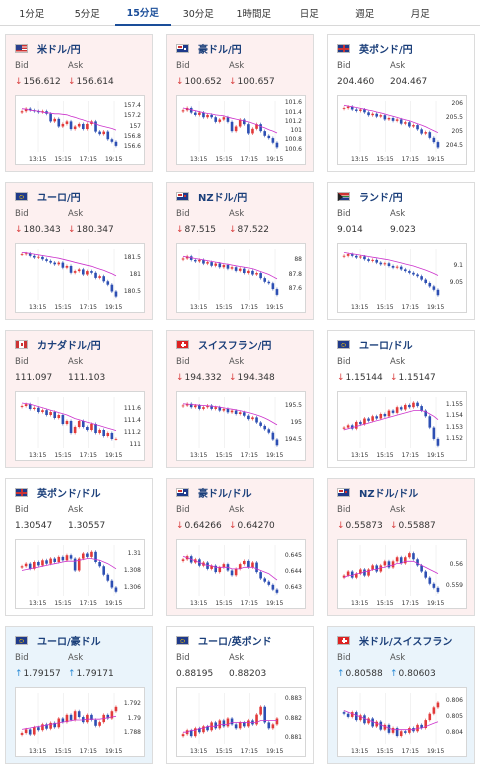 The height and width of the screenshot is (771, 480). What do you see at coordinates (58, 640) in the screenshot?
I see `pair-title: ユーロ/豪ドル` at bounding box center [58, 640].